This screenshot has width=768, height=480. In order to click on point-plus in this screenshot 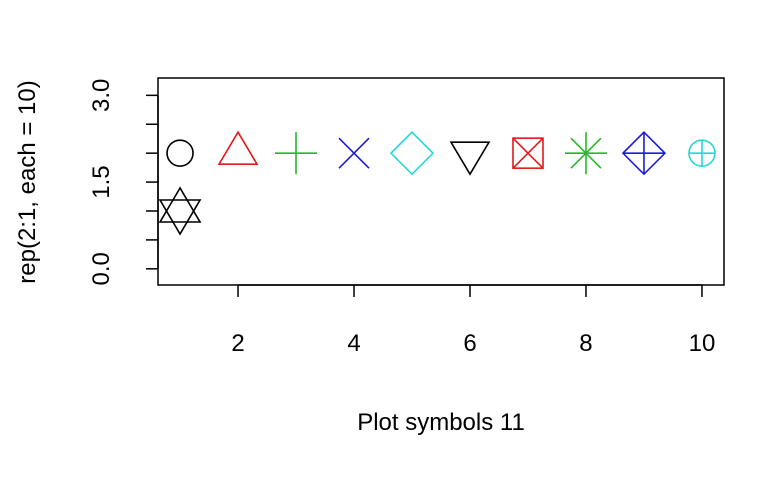, I will do `click(296, 153)`.